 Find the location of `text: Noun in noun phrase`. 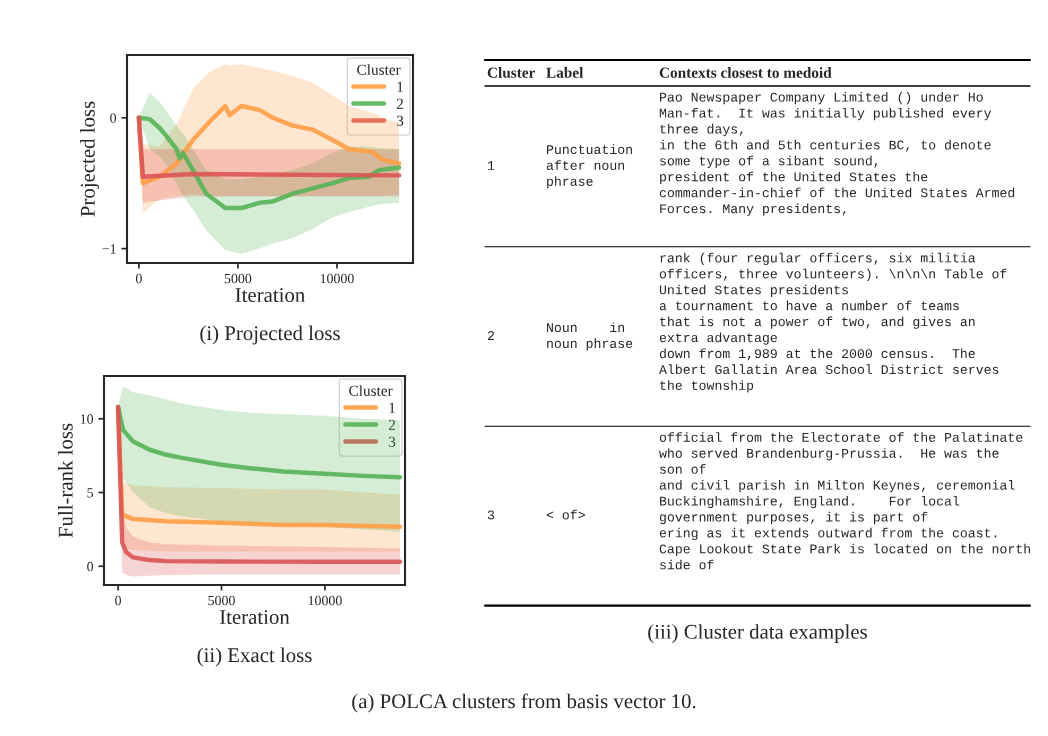

text: Noun in noun phrase is located at coordinates (590, 336).